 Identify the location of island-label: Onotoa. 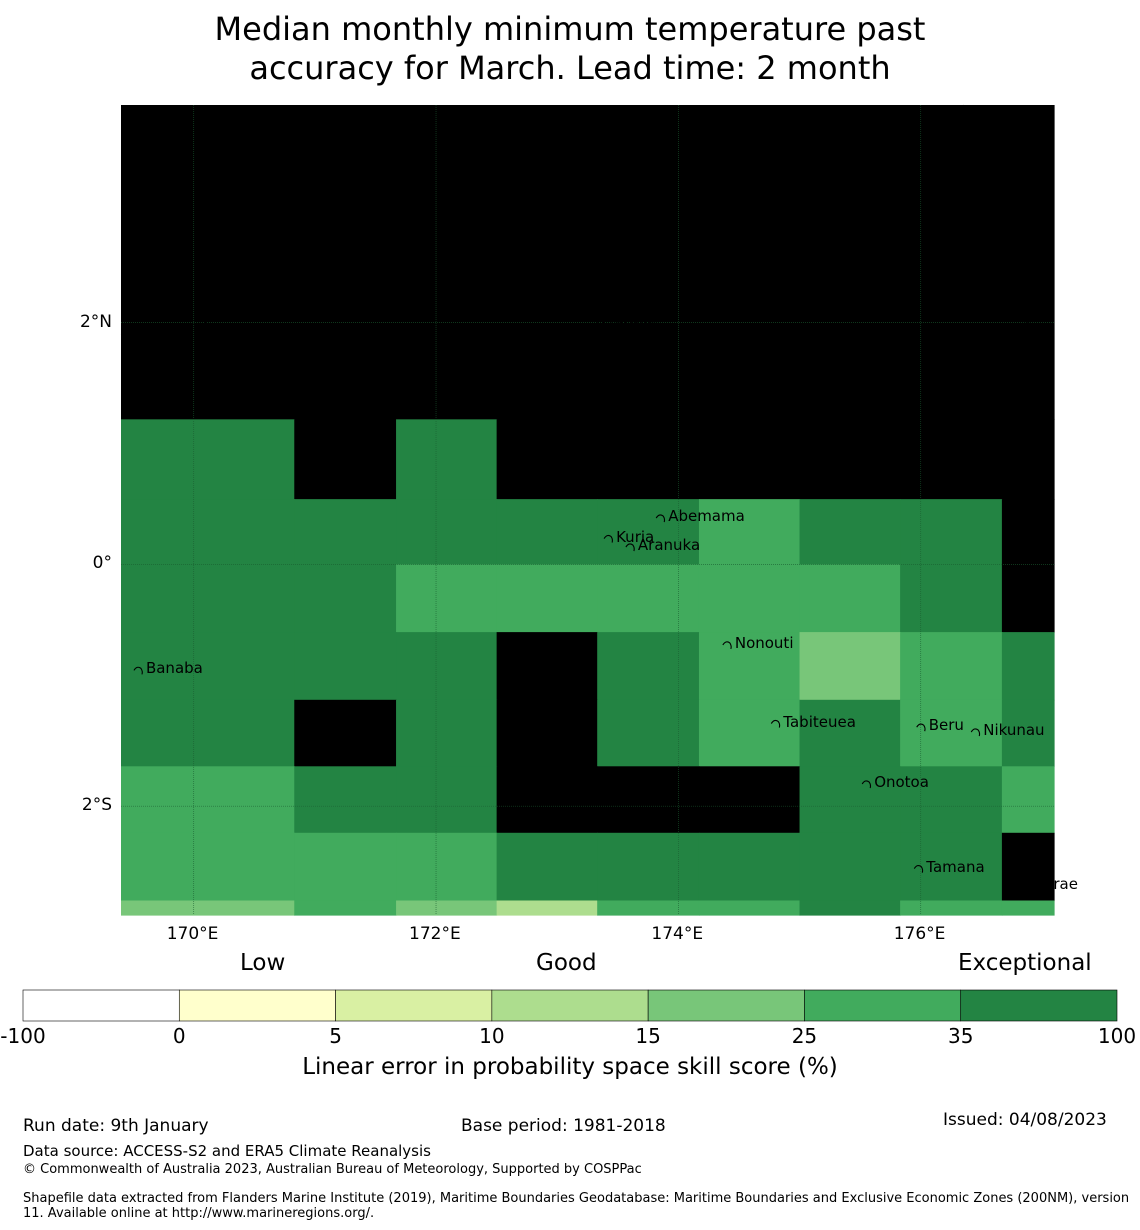
(901, 782).